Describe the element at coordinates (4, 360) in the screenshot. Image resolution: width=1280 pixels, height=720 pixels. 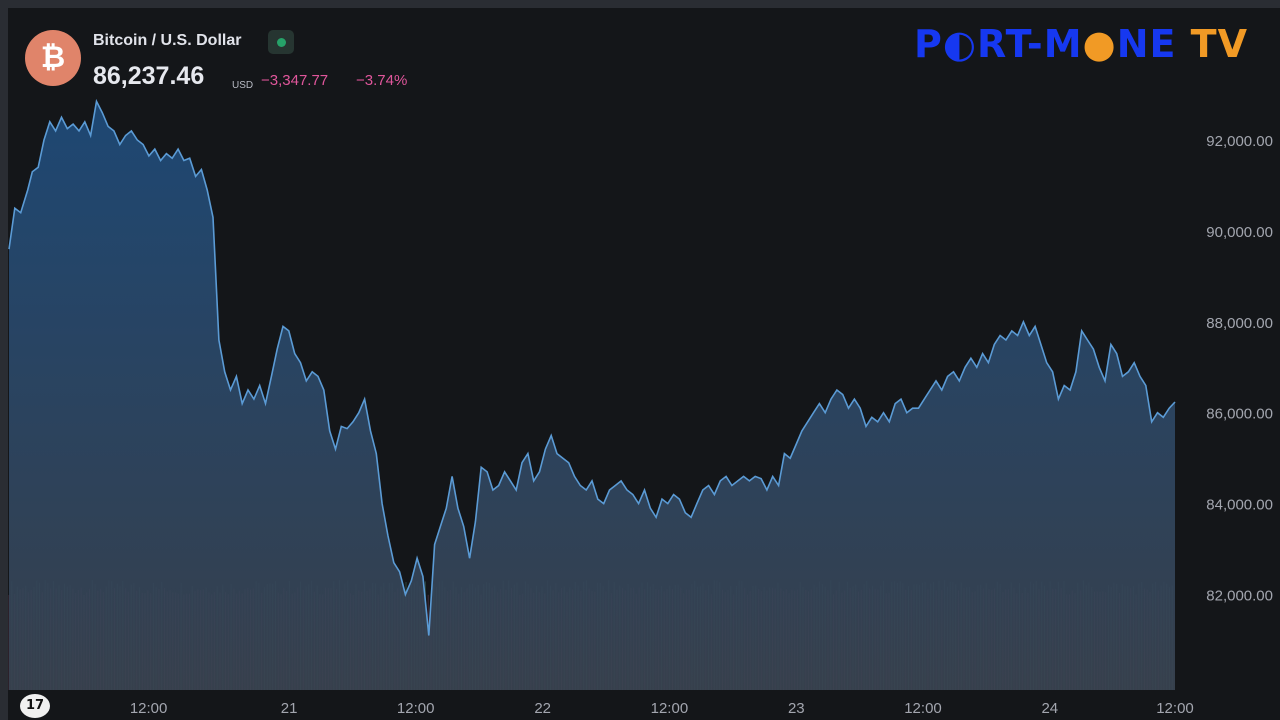
I see `window-left-border` at that location.